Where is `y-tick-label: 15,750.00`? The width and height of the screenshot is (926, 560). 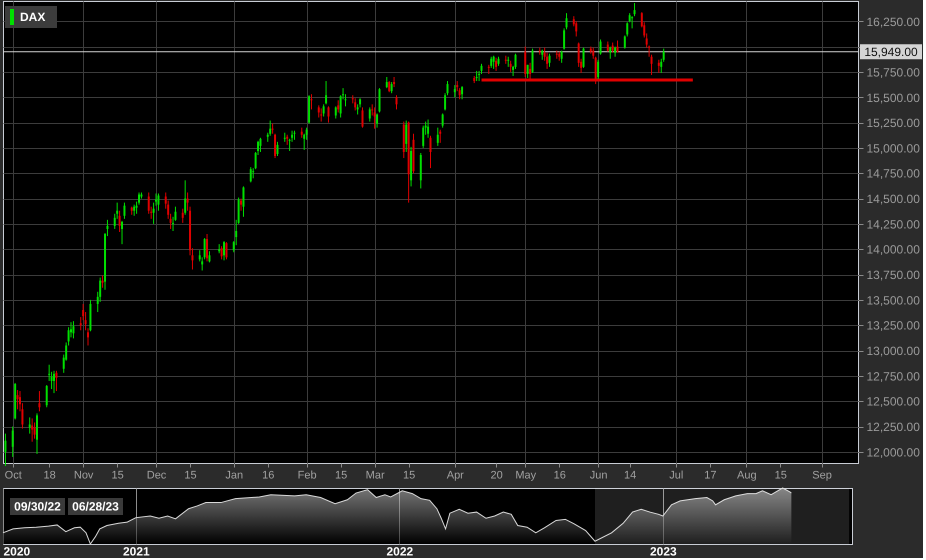 y-tick-label: 15,750.00 is located at coordinates (893, 72).